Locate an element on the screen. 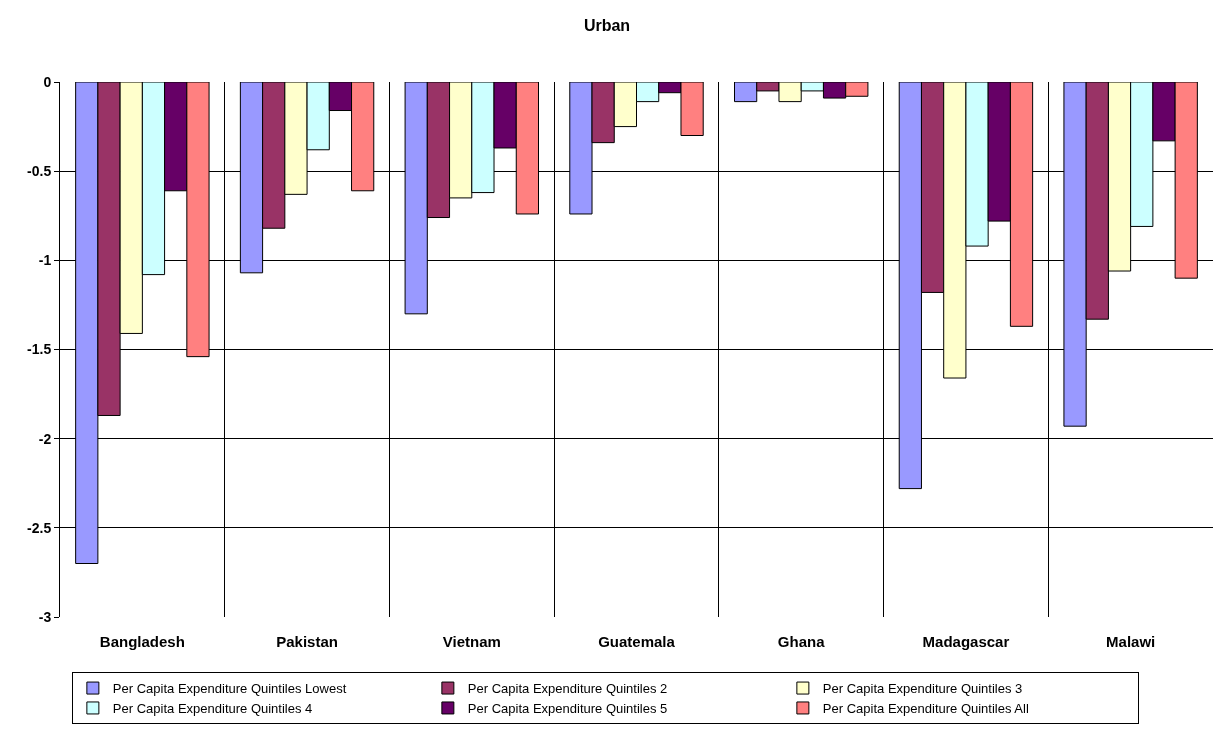 The height and width of the screenshot is (729, 1214). legend-label: Per Capita Expenditure Quintiles Lowest is located at coordinates (229, 689).